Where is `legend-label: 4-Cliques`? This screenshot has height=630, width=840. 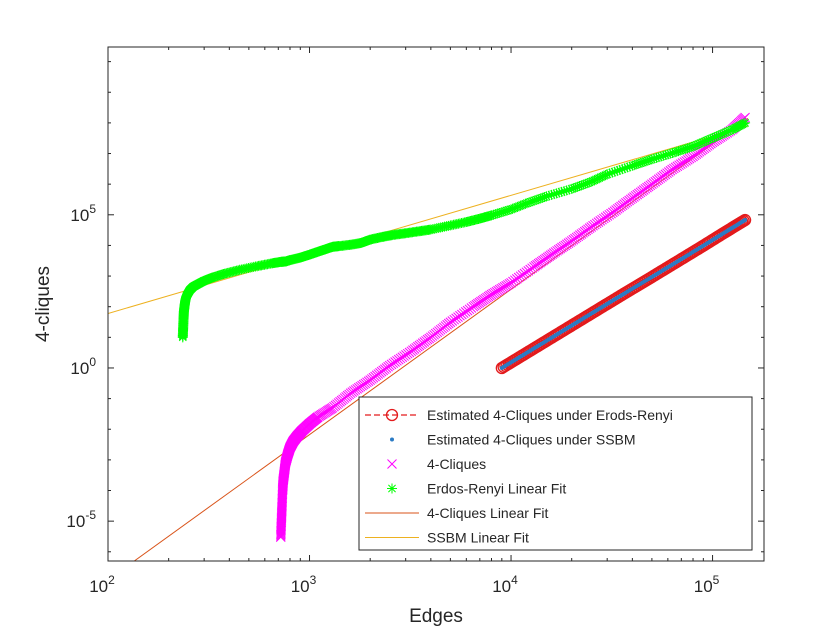 legend-label: 4-Cliques is located at coordinates (456, 464).